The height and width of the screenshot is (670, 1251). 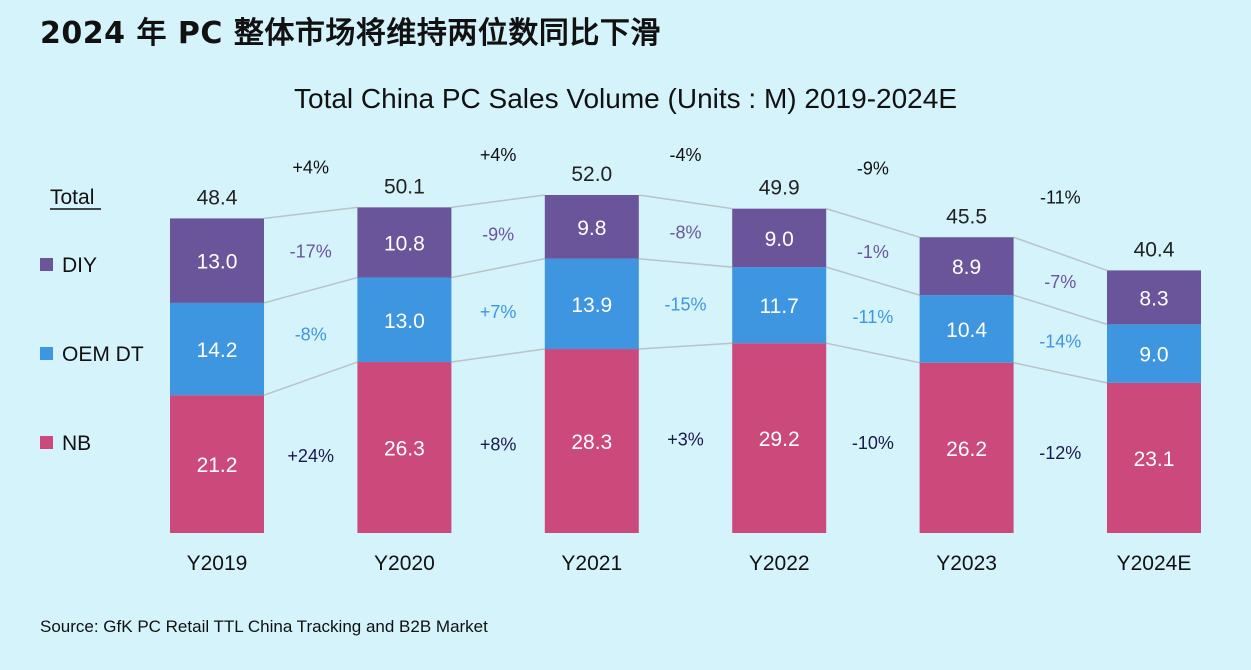 I want to click on segment-label: 26.2, so click(x=966, y=449).